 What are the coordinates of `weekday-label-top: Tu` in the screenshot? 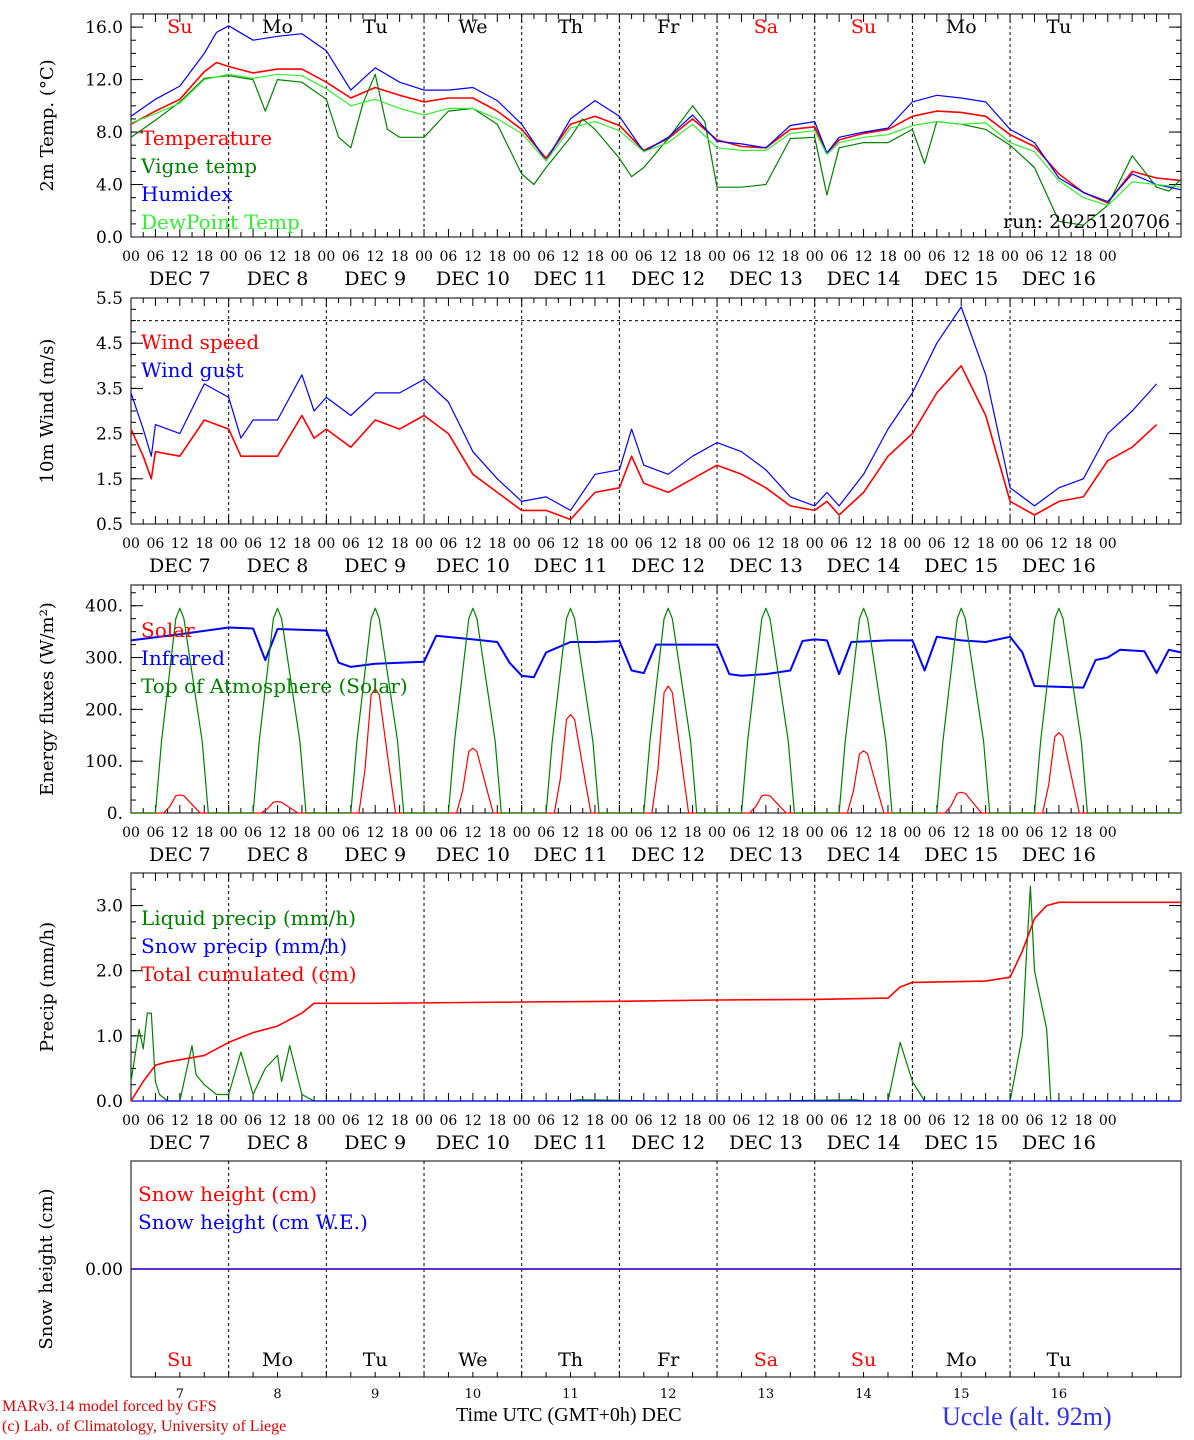 It's located at (375, 27).